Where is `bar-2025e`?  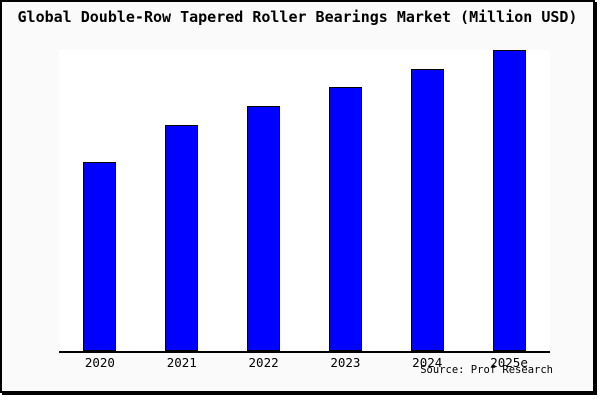 bar-2025e is located at coordinates (509, 200).